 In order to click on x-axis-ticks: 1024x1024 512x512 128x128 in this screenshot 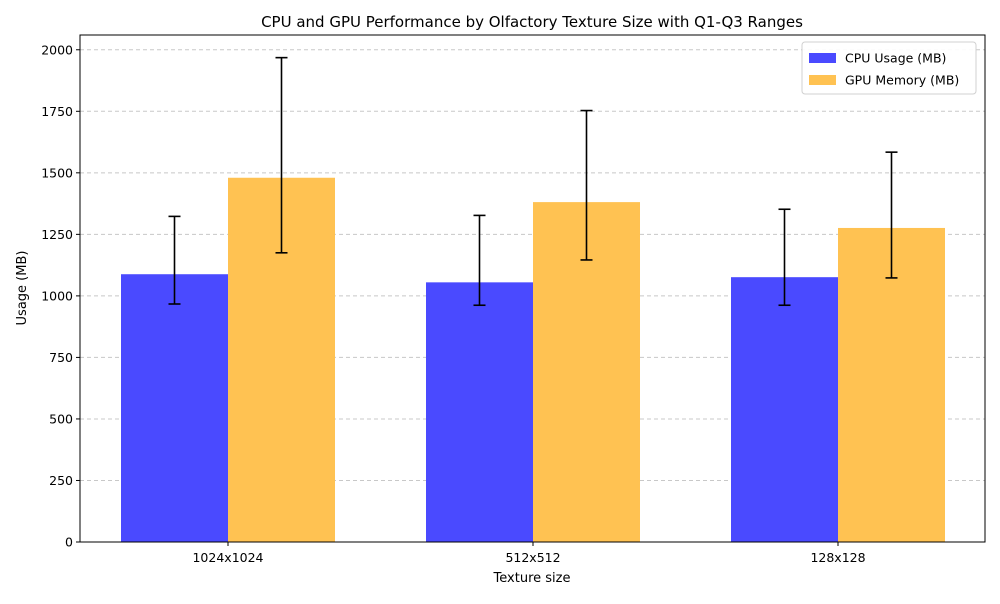, I will do `click(529, 553)`.